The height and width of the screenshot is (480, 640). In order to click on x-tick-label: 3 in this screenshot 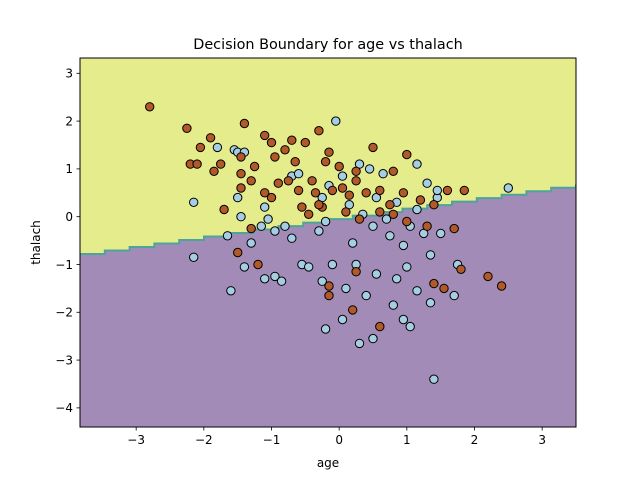, I will do `click(542, 440)`.